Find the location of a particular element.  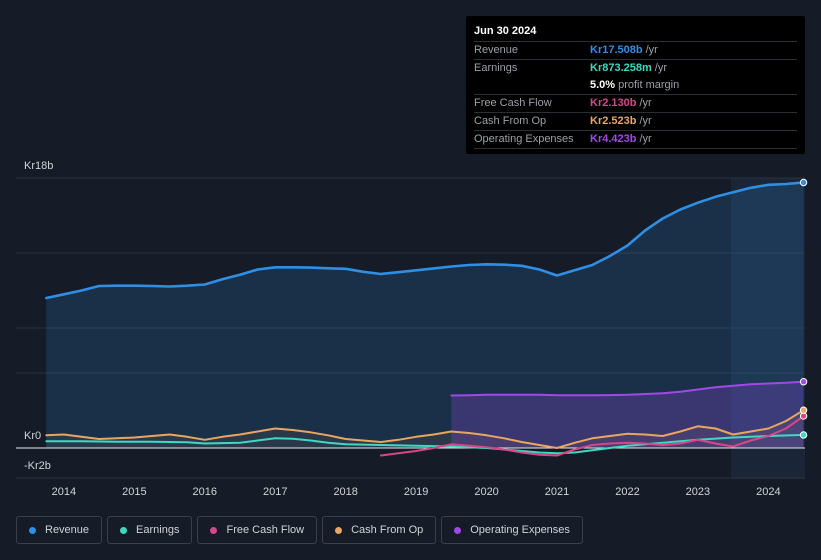

y-tick-label: Kr18b is located at coordinates (38, 166).